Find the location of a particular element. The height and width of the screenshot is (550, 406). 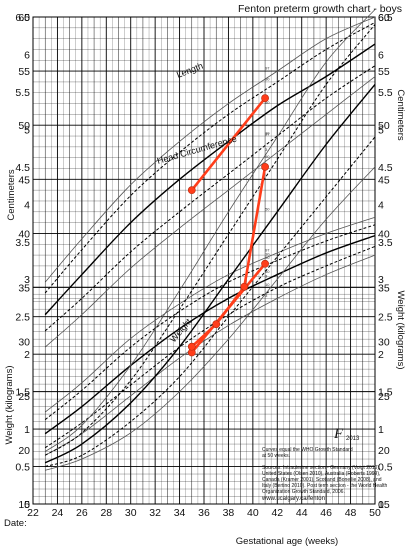

note-line-2: at 50 weeks. is located at coordinates (276, 456).